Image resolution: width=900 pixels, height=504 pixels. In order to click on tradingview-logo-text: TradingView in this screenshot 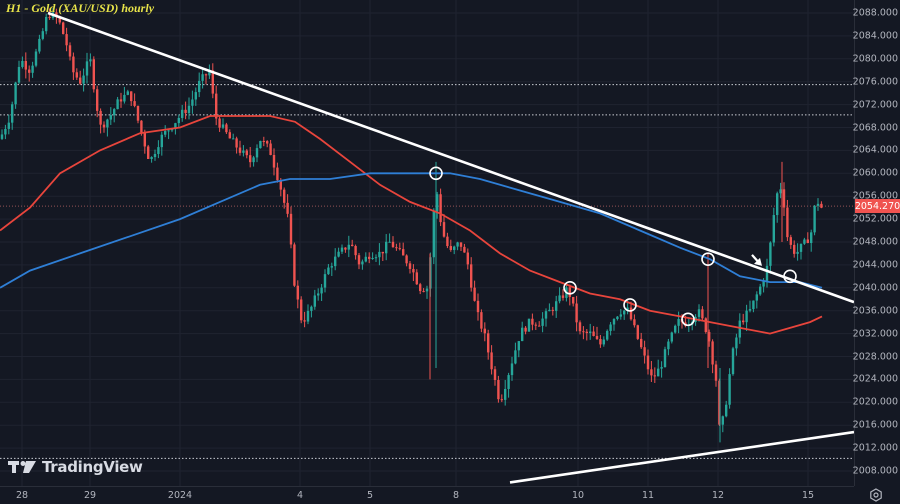, I will do `click(92, 467)`.